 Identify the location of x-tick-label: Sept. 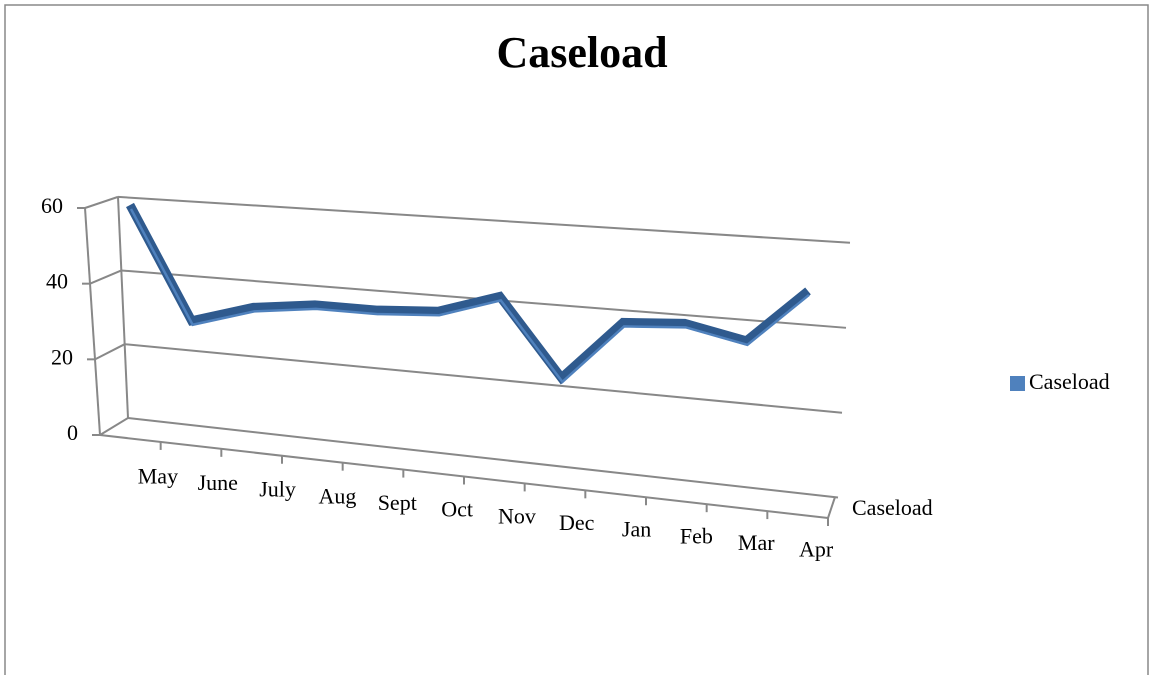
(397, 502).